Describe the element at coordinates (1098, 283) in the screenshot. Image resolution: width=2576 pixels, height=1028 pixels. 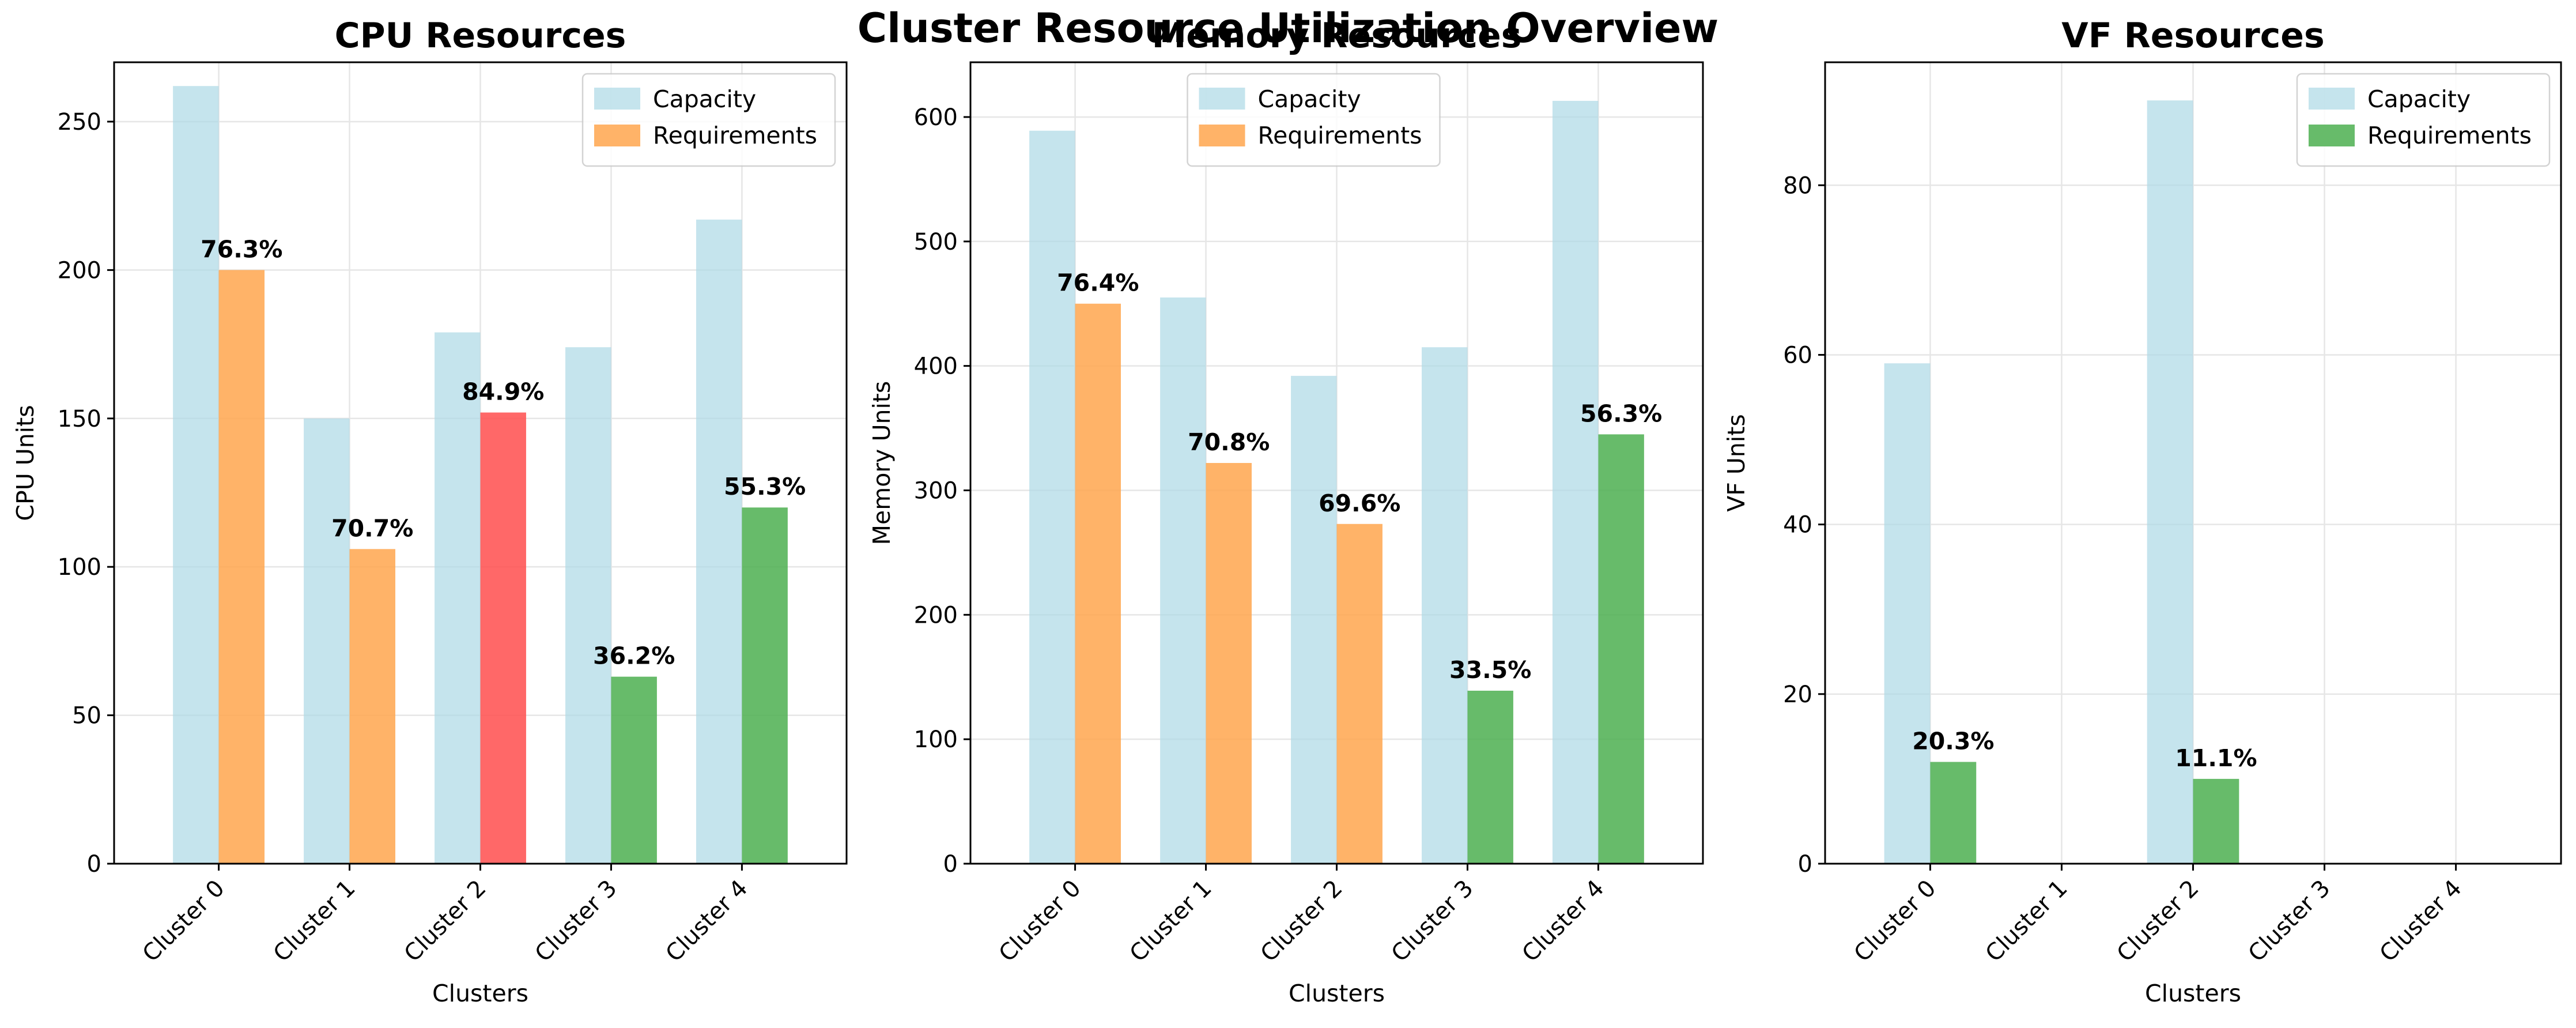
I see `utilization-label: 76.4%` at that location.